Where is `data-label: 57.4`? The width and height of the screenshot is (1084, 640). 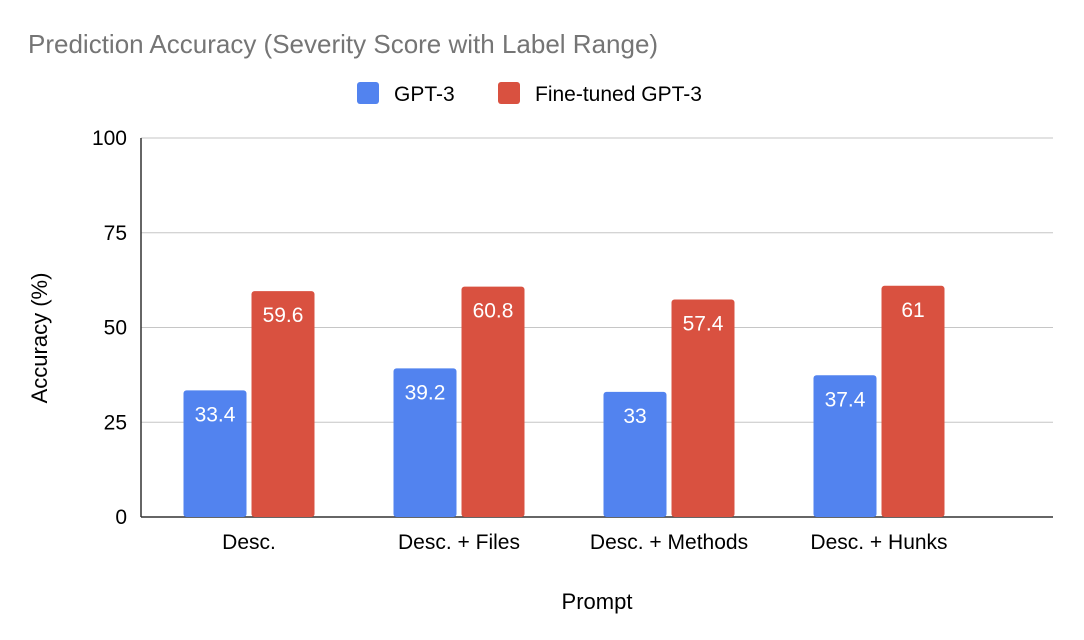
data-label: 57.4 is located at coordinates (703, 323).